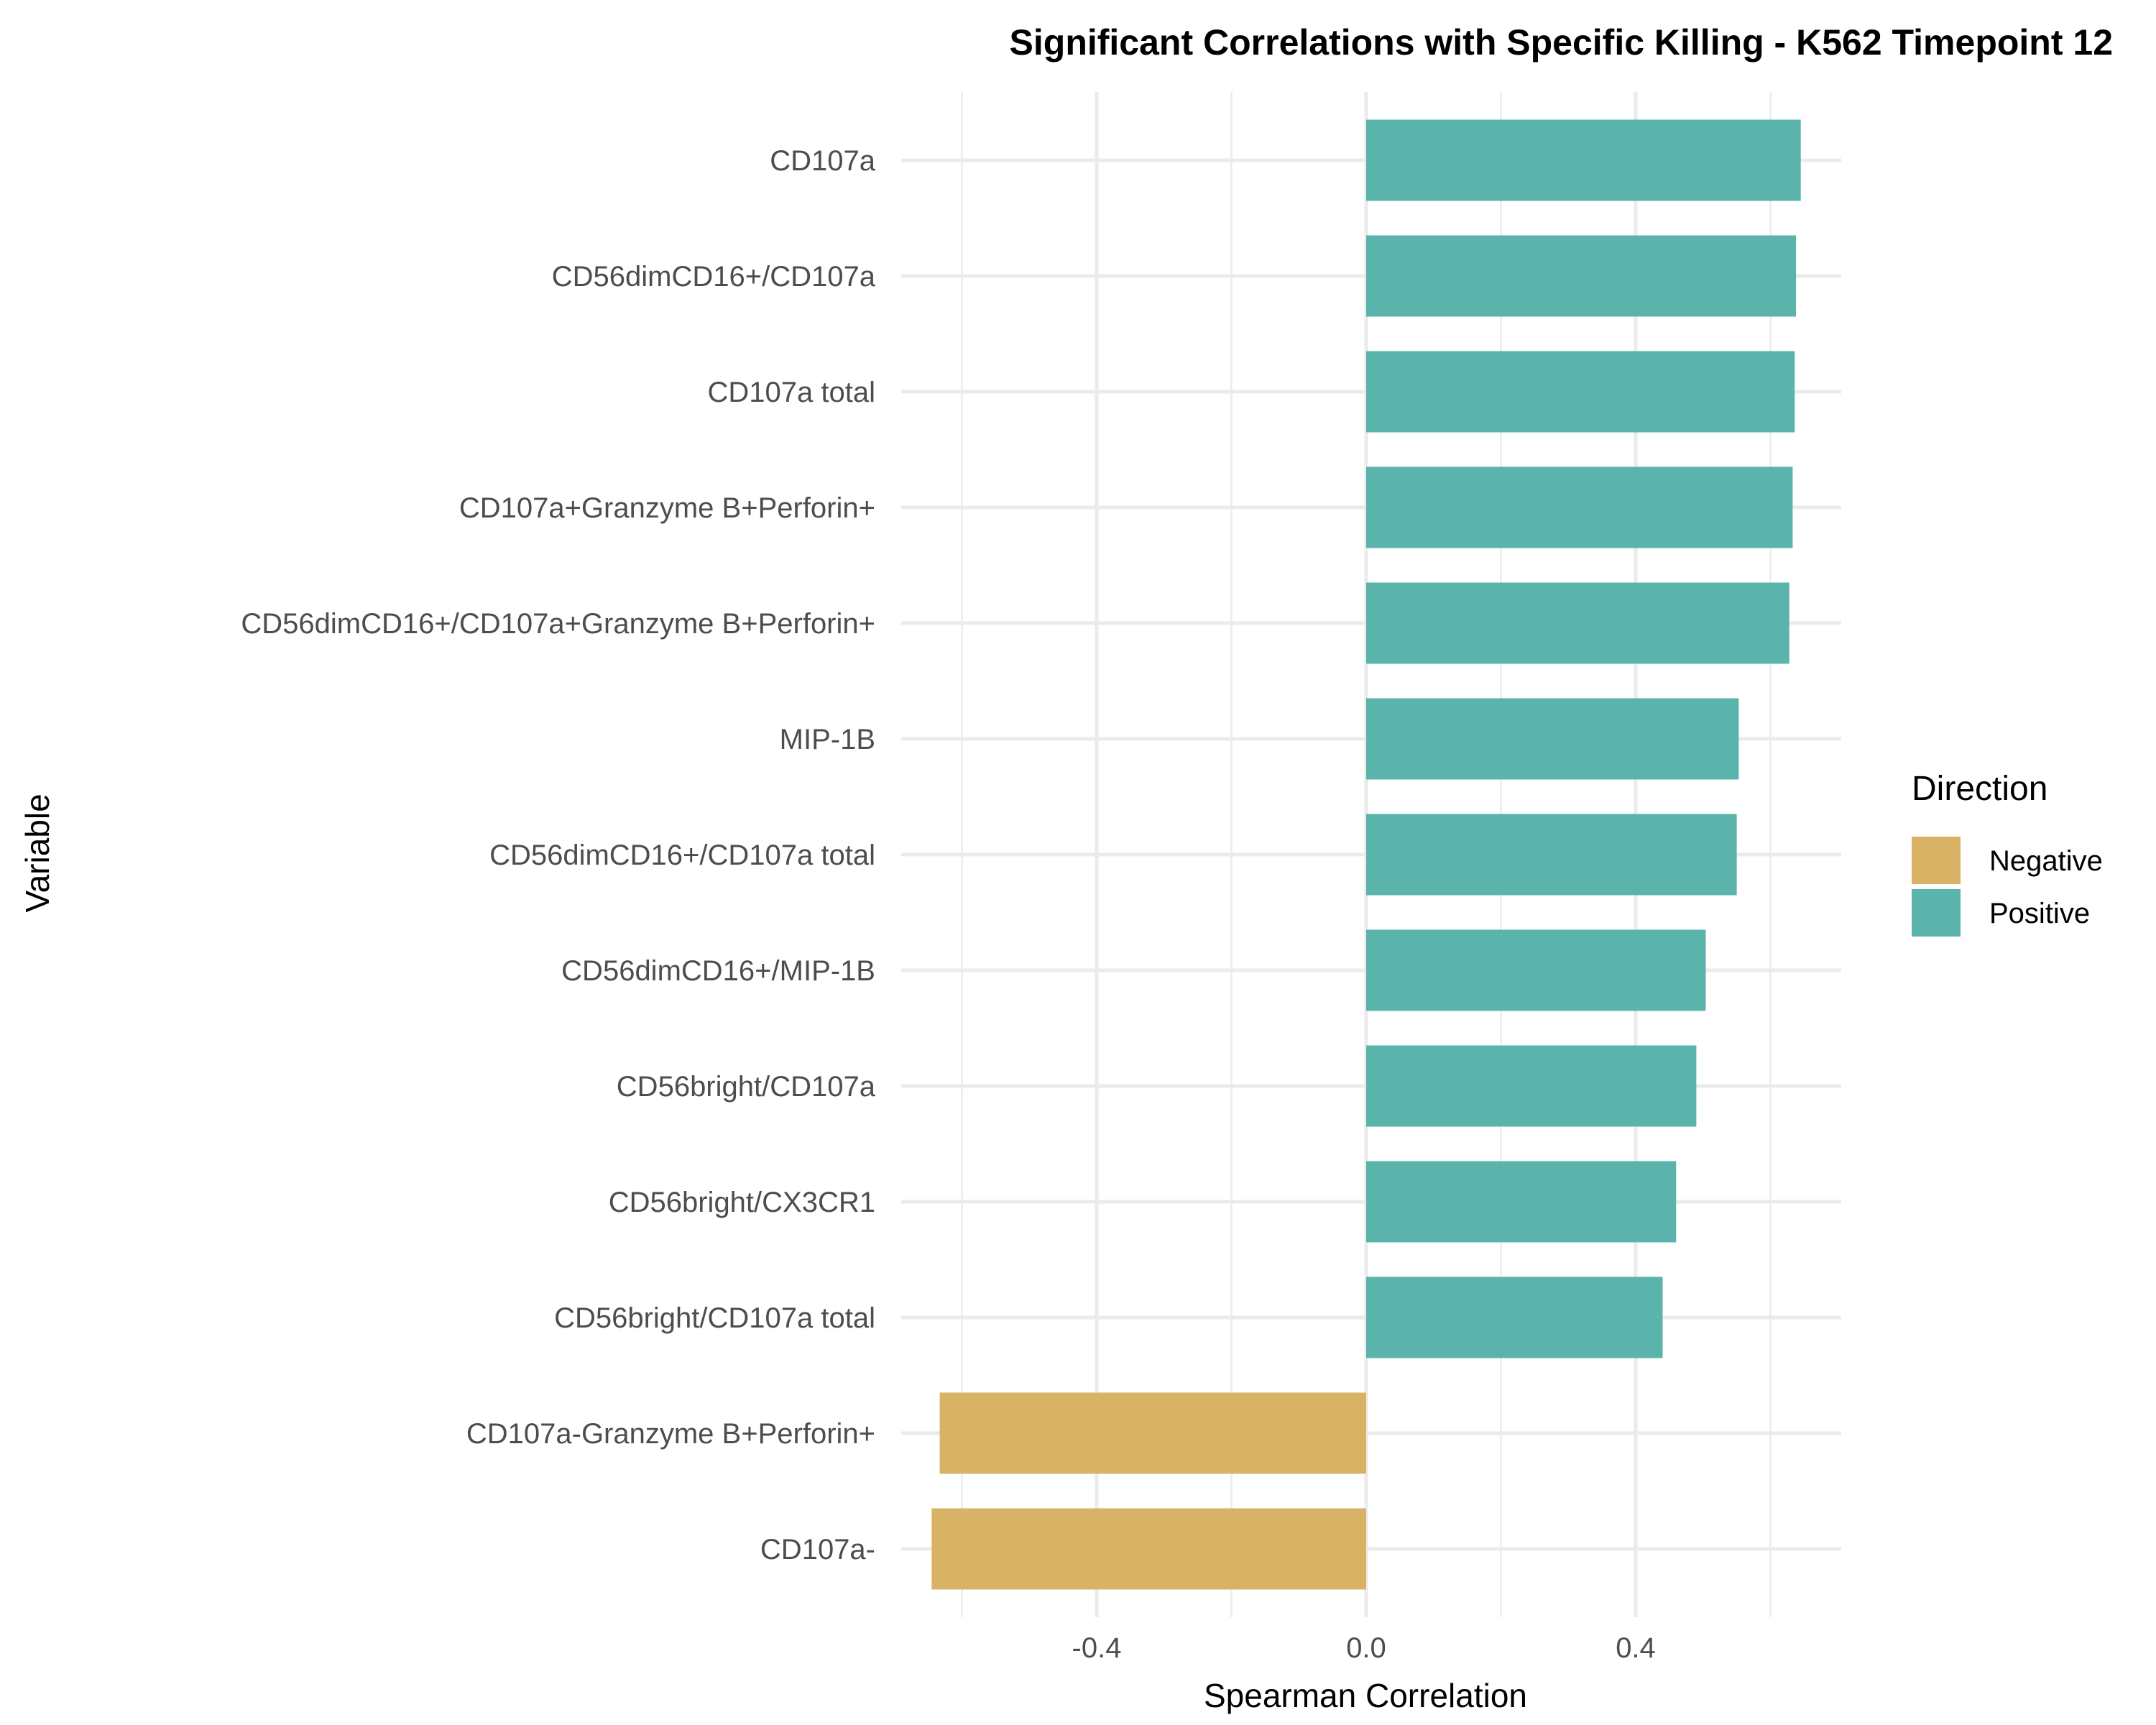 The width and height of the screenshot is (2156, 1725). I want to click on y-tick-label: CD107a, so click(823, 161).